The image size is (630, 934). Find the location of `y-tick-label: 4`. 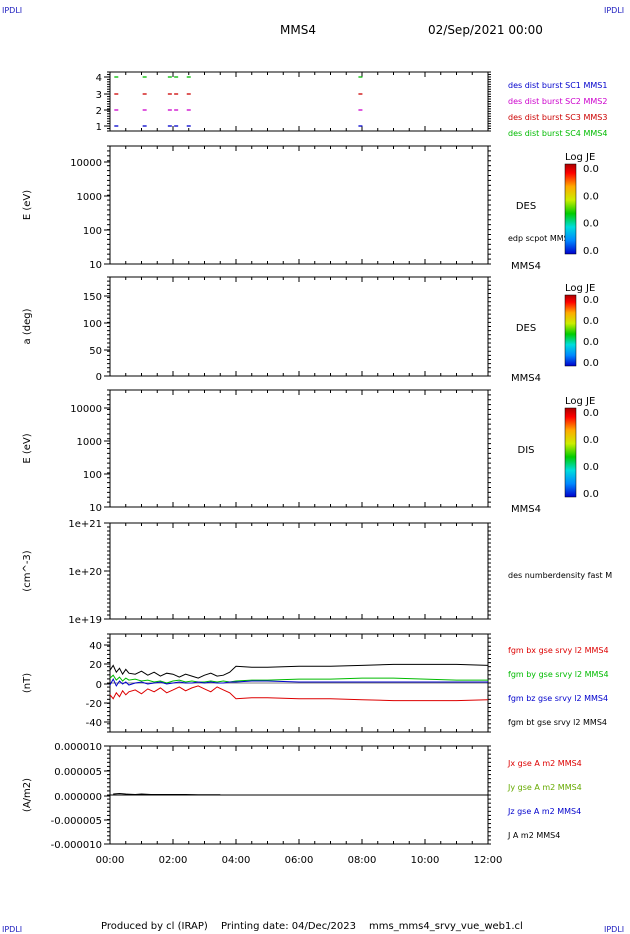

y-tick-label: 4 is located at coordinates (99, 78).